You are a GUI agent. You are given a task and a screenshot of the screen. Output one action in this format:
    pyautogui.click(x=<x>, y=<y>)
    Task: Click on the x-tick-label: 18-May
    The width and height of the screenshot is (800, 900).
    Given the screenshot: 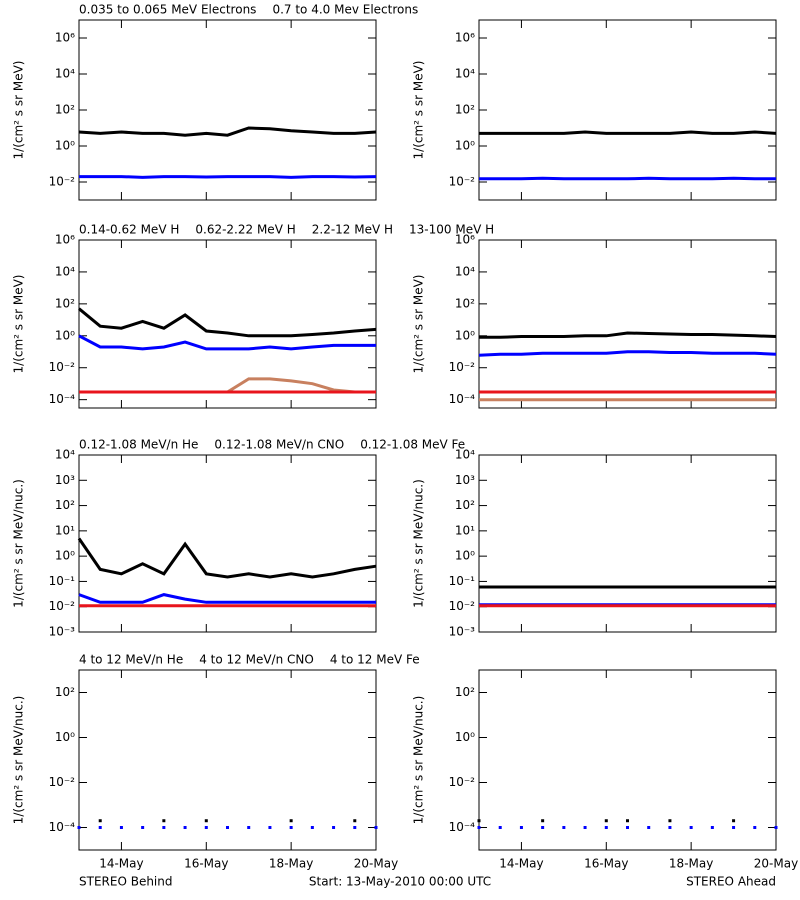 What is the action you would take?
    pyautogui.click(x=291, y=864)
    